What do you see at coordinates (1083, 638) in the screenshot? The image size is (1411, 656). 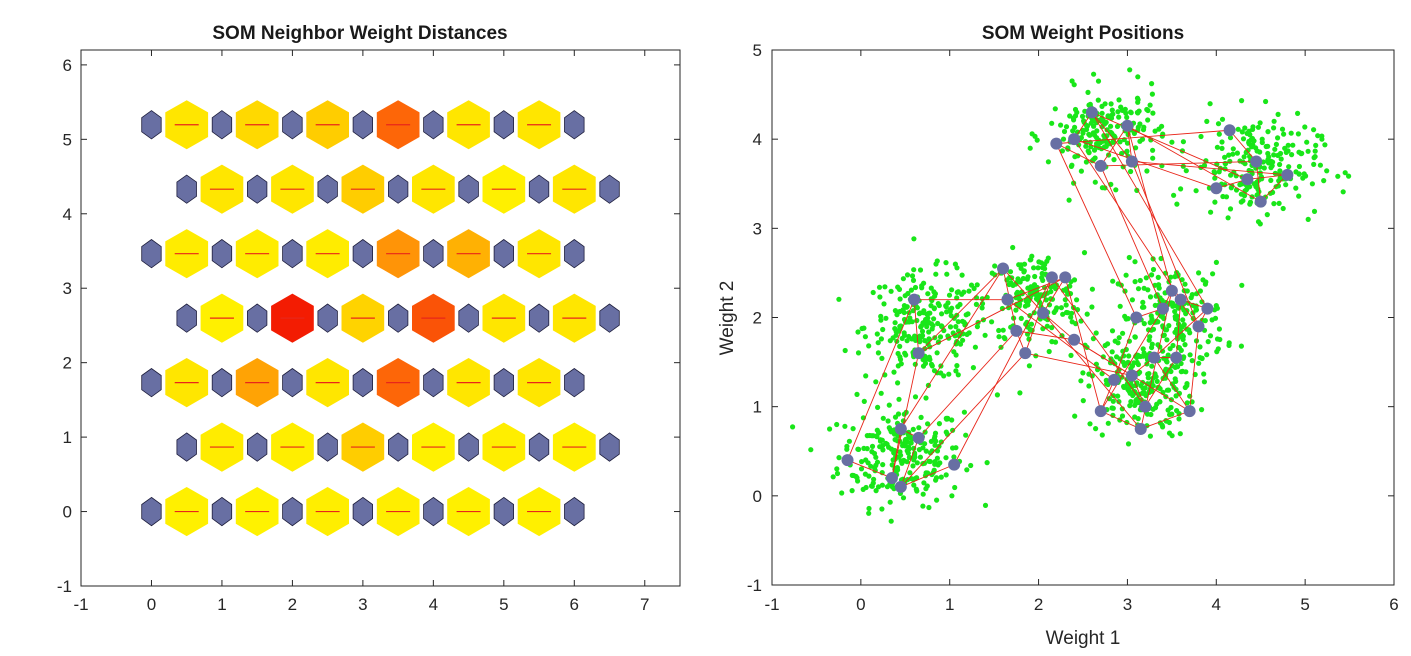 I see `right-x-axis-label: Weight 1` at bounding box center [1083, 638].